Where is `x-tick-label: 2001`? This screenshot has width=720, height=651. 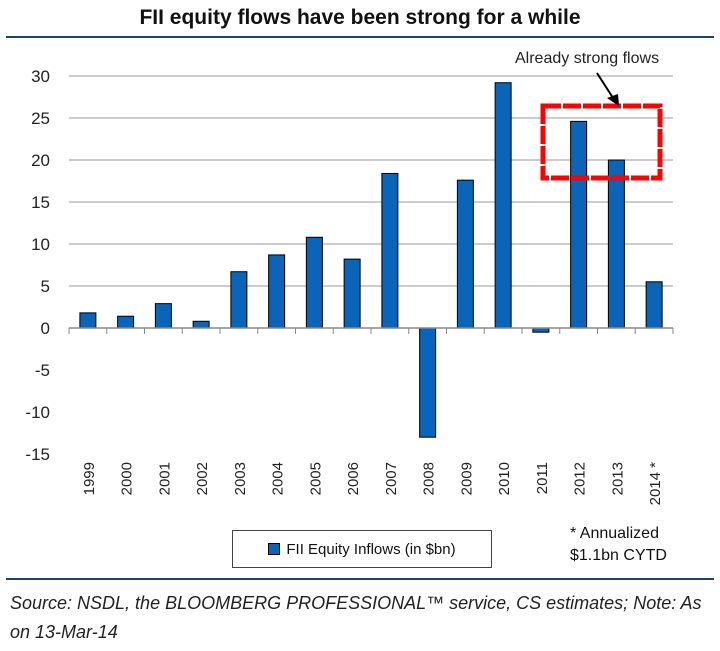 x-tick-label: 2001 is located at coordinates (164, 478).